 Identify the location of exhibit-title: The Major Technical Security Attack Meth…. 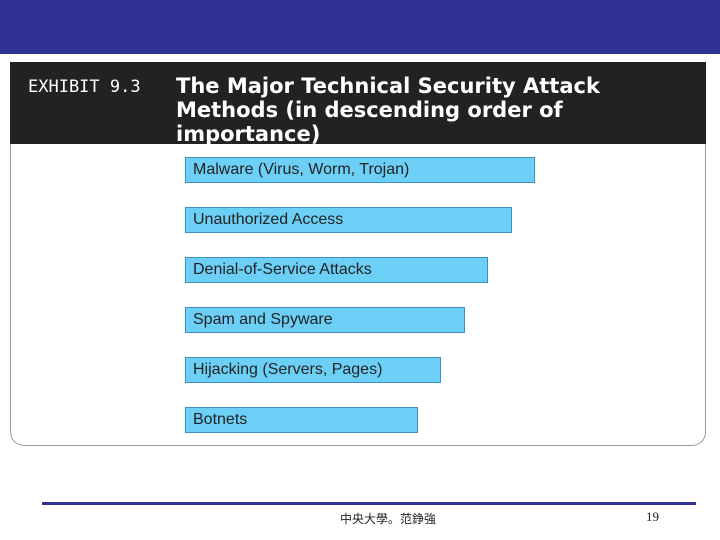
(388, 110).